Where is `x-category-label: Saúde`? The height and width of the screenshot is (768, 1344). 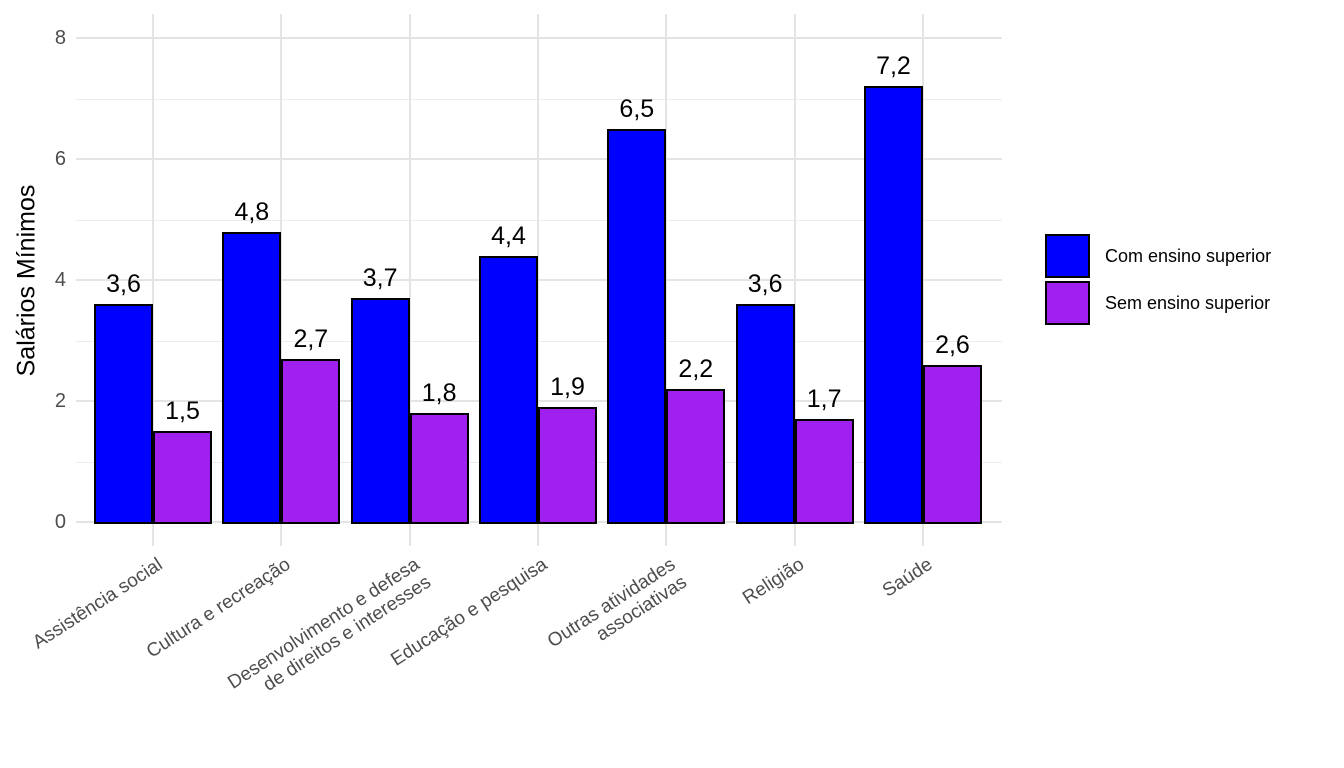
x-category-label: Saúde is located at coordinates (907, 578).